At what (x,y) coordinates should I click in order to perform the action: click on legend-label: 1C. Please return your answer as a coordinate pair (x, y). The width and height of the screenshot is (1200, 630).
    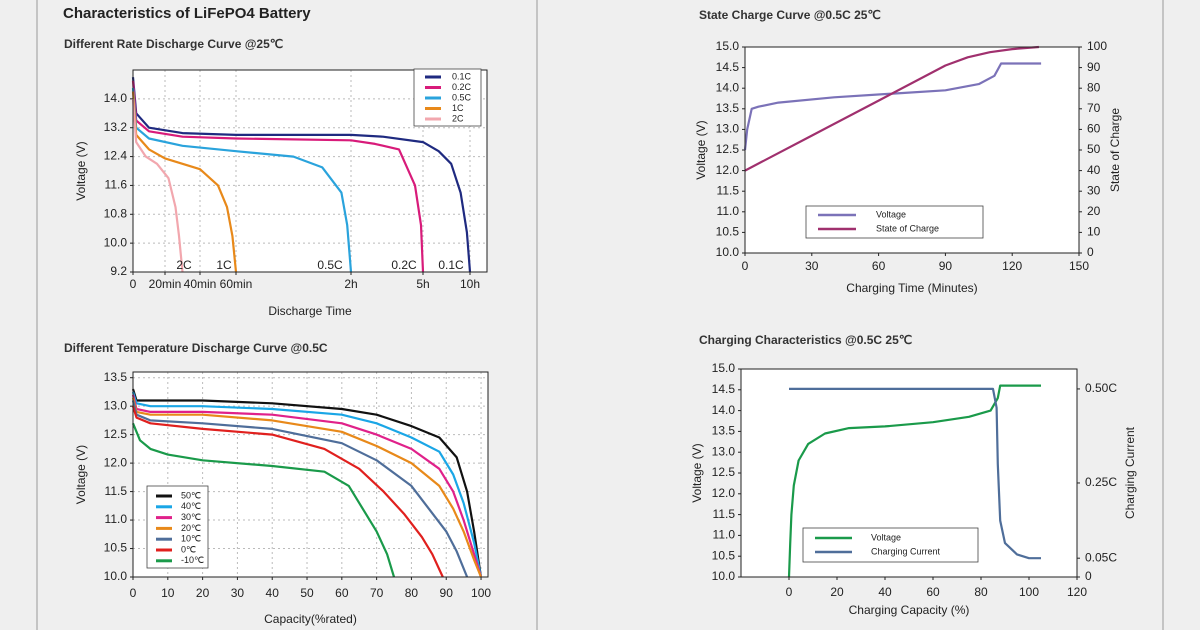
    Looking at the image, I should click on (458, 108).